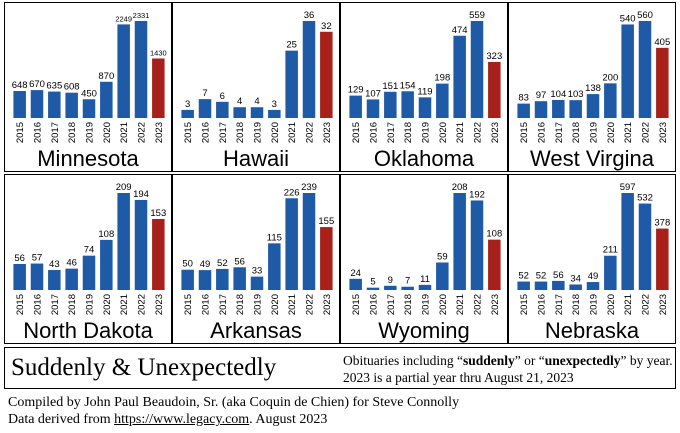 Image resolution: width=680 pixels, height=433 pixels. Describe the element at coordinates (187, 264) in the screenshot. I see `data-label-2015: 50` at that location.